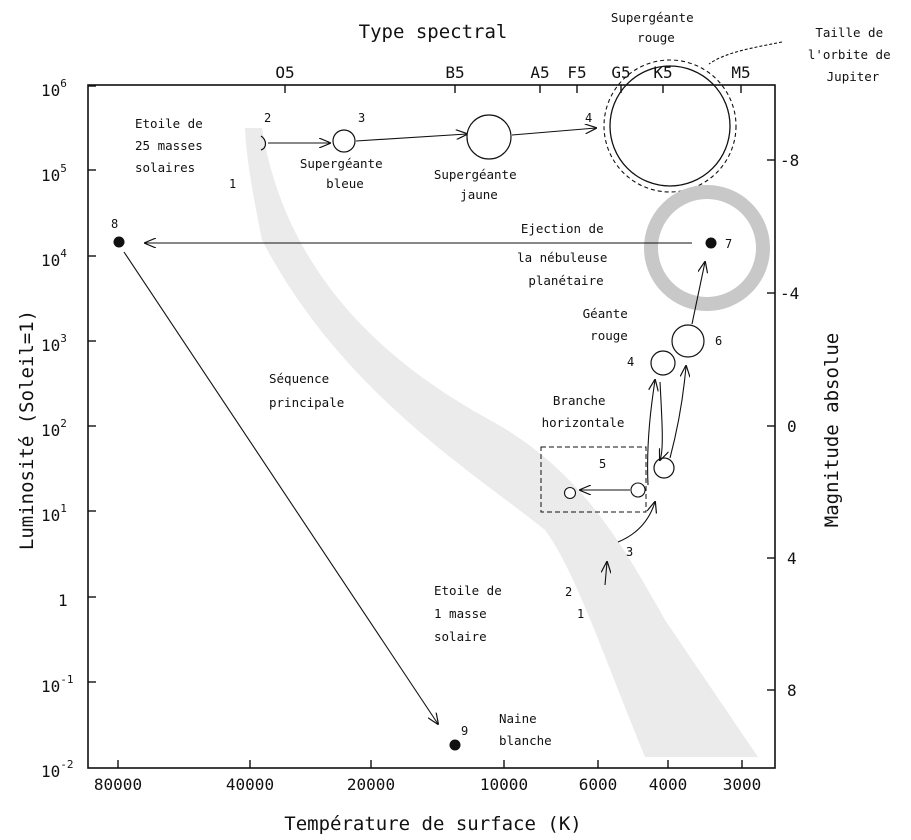  What do you see at coordinates (638, 490) in the screenshot?
I see `horizontal-branch-star-small` at bounding box center [638, 490].